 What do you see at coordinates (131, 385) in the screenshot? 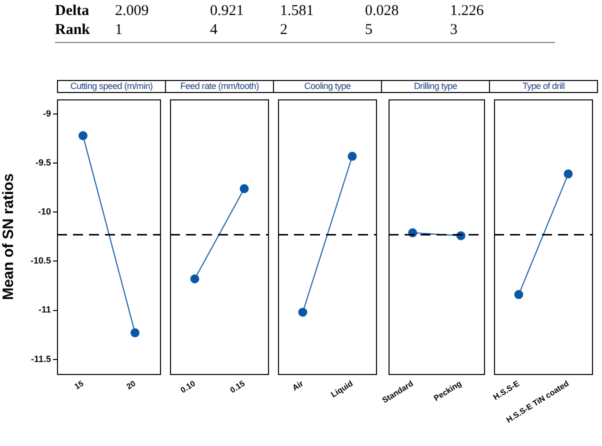
I see `x-tick-label: 20` at bounding box center [131, 385].